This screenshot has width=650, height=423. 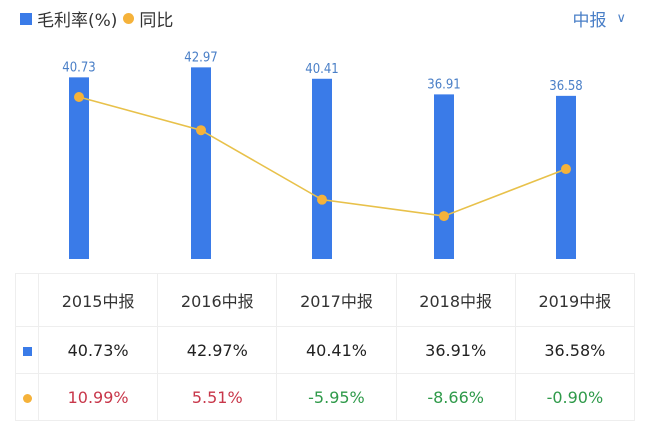 I want to click on margin-cell: 40.41%, so click(x=336, y=350).